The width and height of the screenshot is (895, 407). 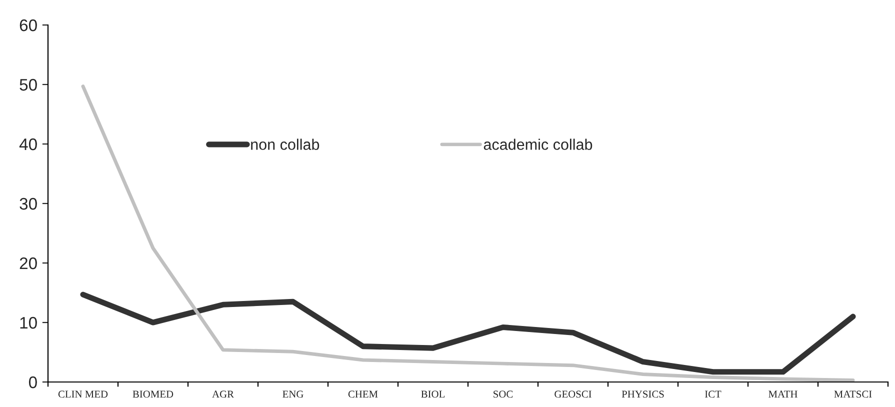 What do you see at coordinates (285, 144) in the screenshot?
I see `legend-label: non collab` at bounding box center [285, 144].